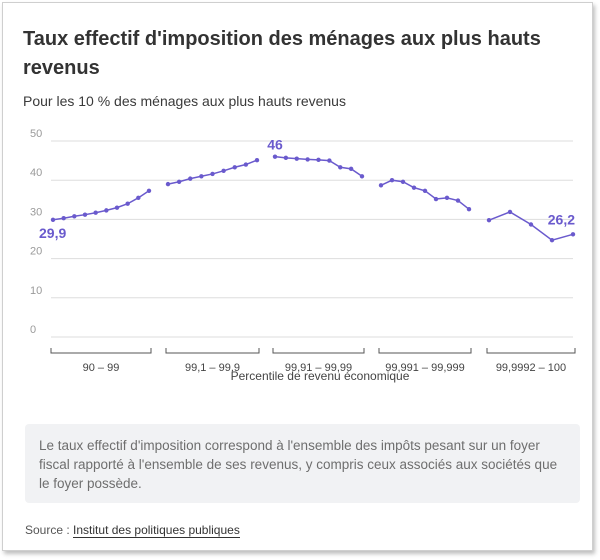 This screenshot has width=600, height=560. I want to click on y-tick-label-0: 0, so click(33, 330).